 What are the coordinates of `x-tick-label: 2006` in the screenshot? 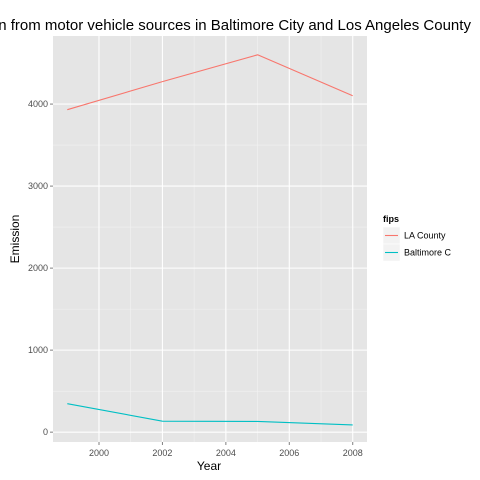 It's located at (289, 453).